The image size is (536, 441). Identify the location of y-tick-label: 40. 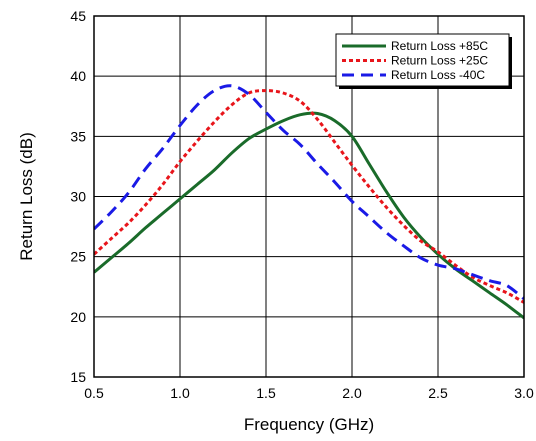
(78, 76).